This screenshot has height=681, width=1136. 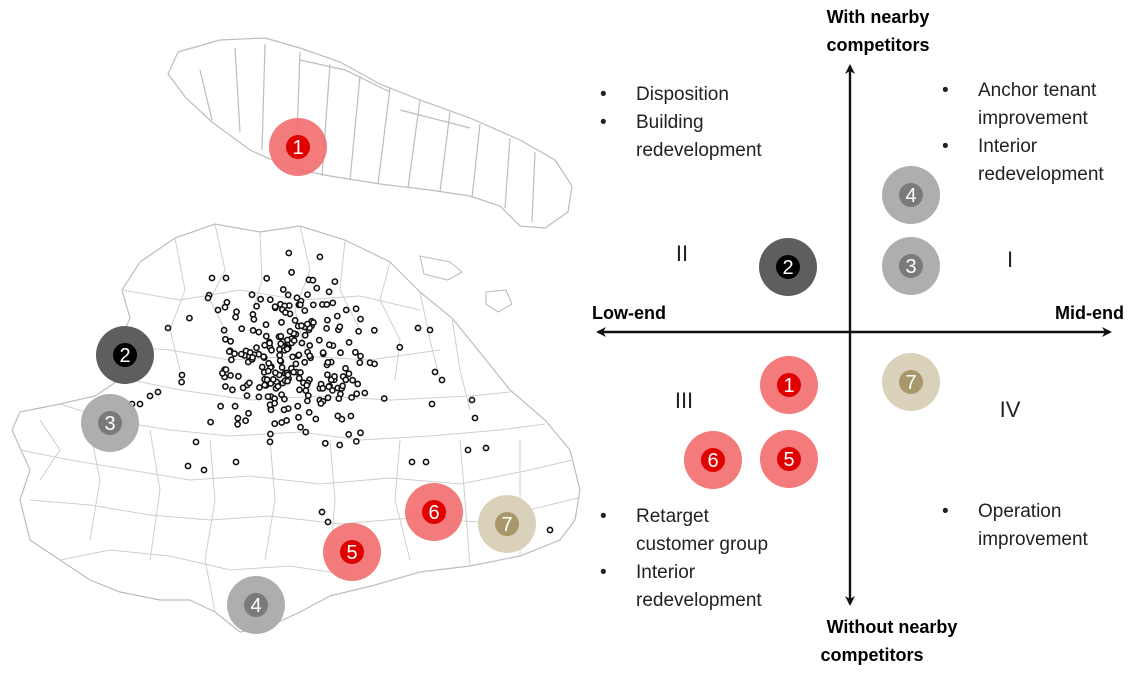 I want to click on map-marker-7: 7, so click(x=507, y=524).